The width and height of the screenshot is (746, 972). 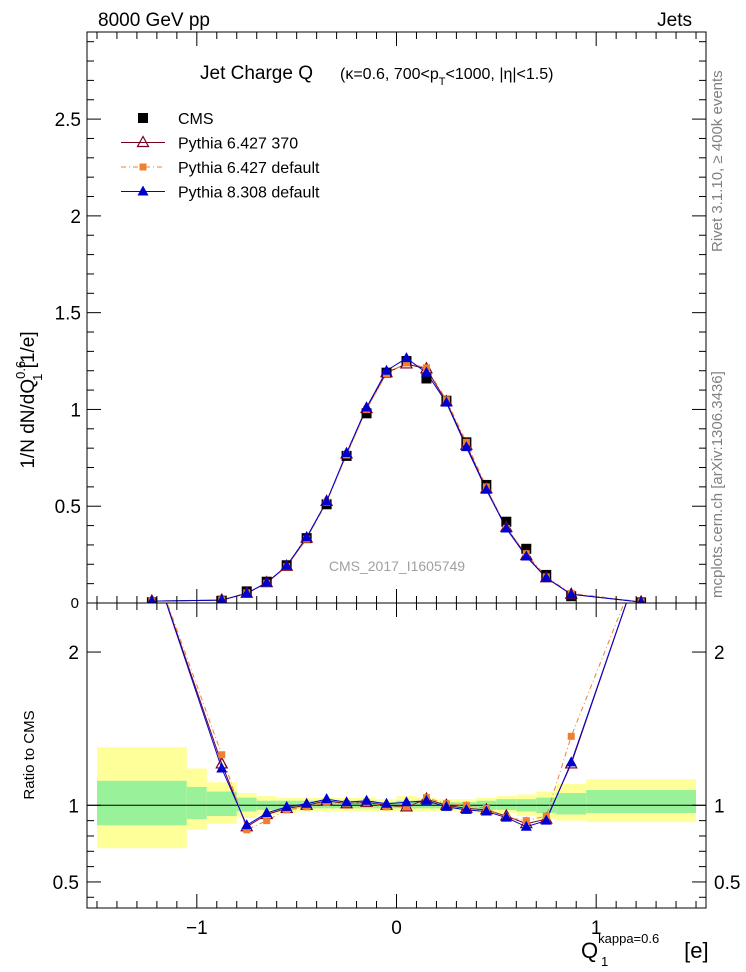 I want to click on ratio-ytick-label-right: 1, so click(x=719, y=806).